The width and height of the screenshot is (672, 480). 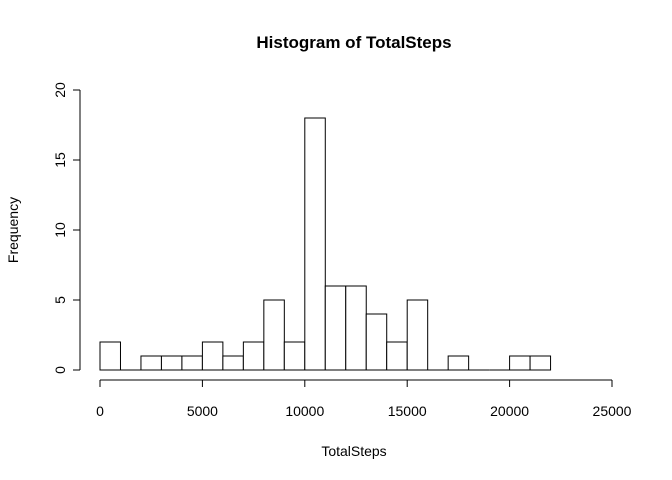 What do you see at coordinates (202, 411) in the screenshot?
I see `x-tick-label: 5000` at bounding box center [202, 411].